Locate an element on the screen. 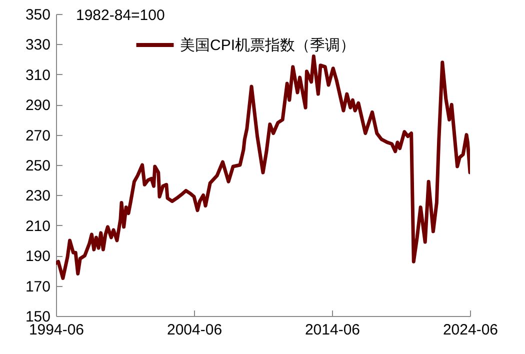 The width and height of the screenshot is (525, 354). annotation: 1982-84=100 is located at coordinates (120, 15).